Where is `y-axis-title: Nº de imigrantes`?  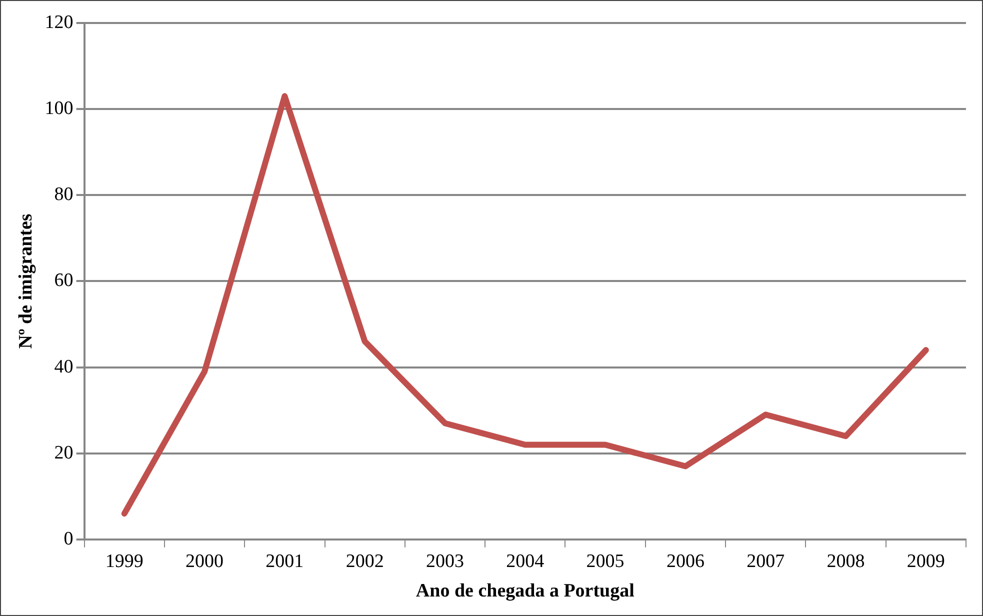 y-axis-title: Nº de imigrantes is located at coordinates (25, 281).